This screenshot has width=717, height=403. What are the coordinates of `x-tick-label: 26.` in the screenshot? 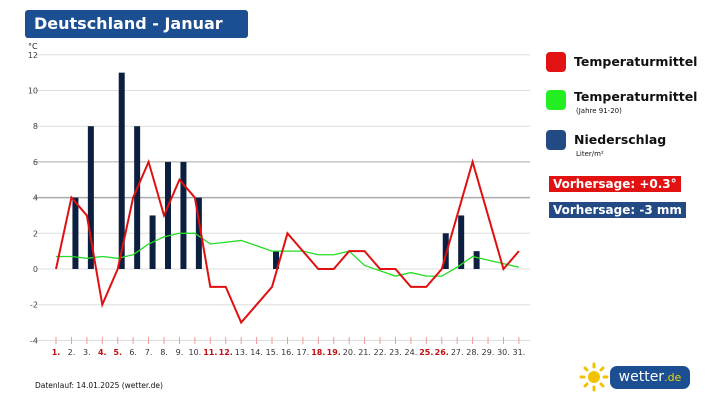 It's located at (442, 352).